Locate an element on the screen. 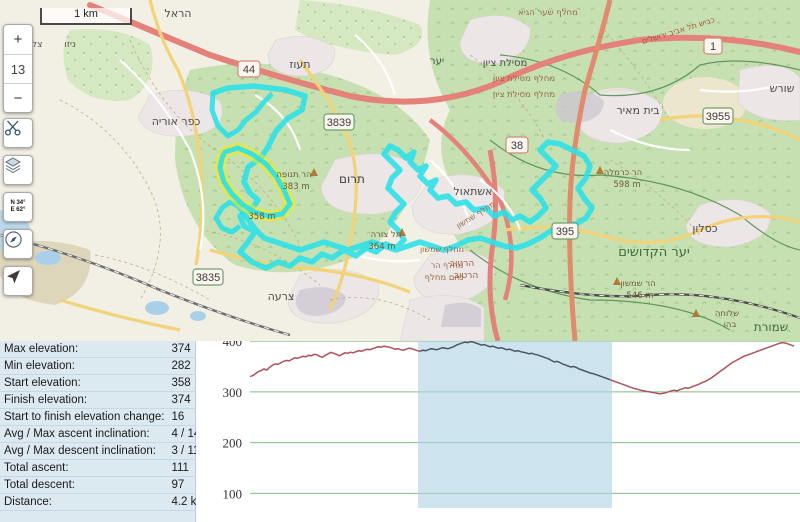 The image size is (800, 522). map-label: מסילת ציון is located at coordinates (505, 63).